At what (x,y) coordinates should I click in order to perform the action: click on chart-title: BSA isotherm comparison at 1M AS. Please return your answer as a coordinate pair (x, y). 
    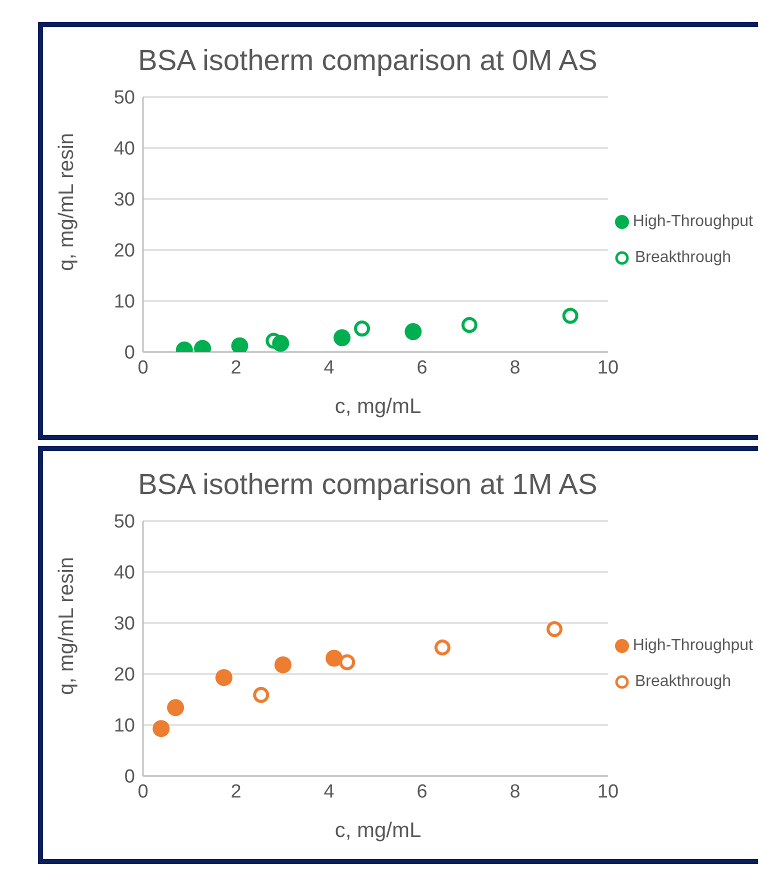
    Looking at the image, I should click on (368, 485).